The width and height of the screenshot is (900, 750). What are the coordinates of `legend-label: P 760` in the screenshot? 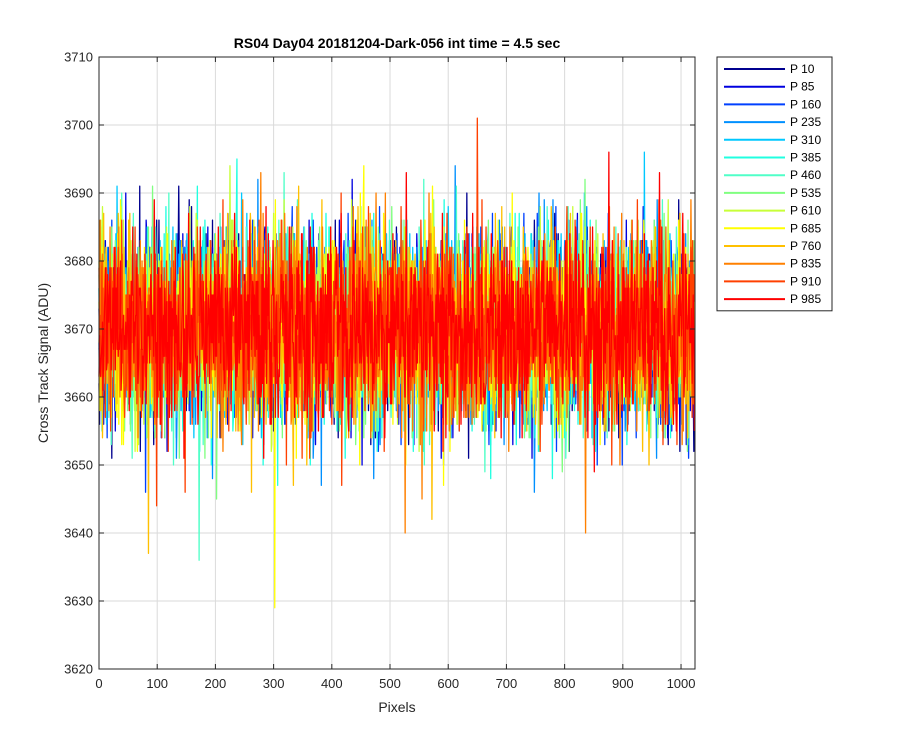 It's located at (805, 246).